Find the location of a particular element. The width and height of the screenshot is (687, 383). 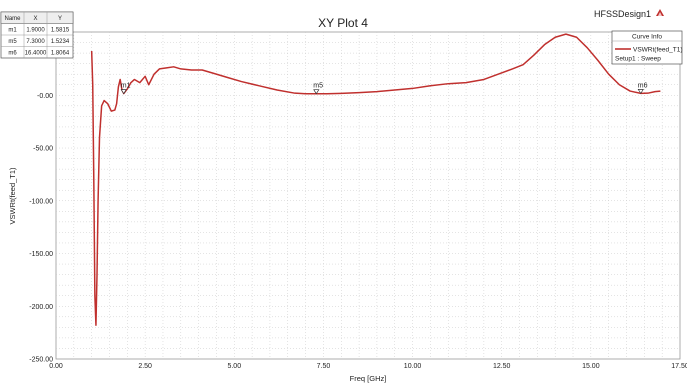

legend: Curve Info VSWRt(feed_T1) Setup1 : Sweep is located at coordinates (647, 47).